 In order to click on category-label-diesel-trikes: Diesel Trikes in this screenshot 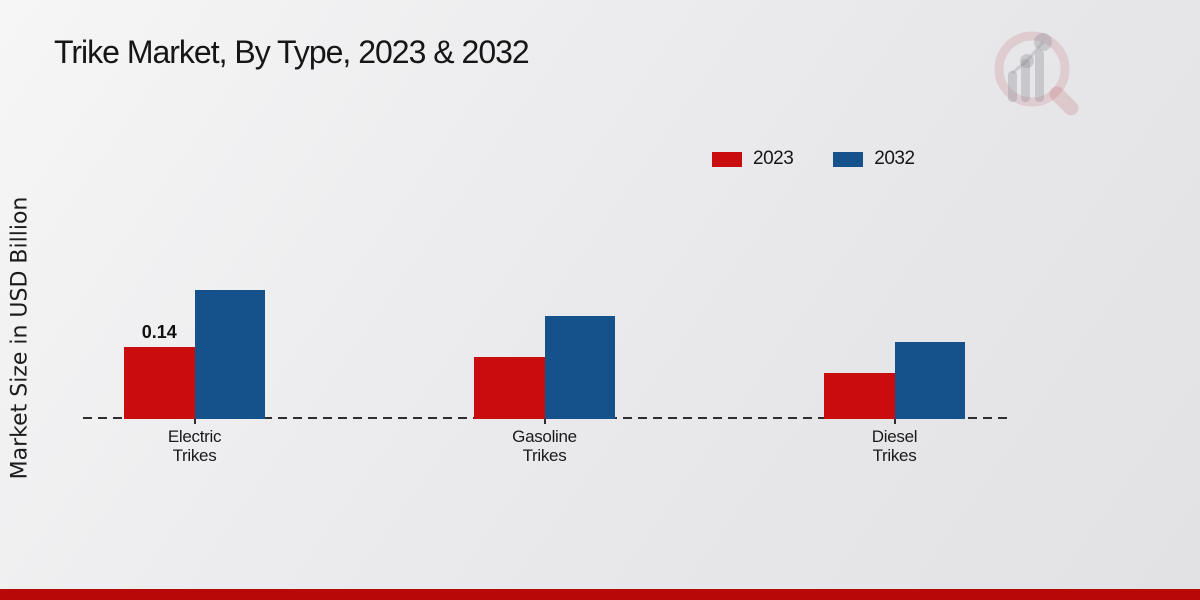, I will do `click(894, 446)`.